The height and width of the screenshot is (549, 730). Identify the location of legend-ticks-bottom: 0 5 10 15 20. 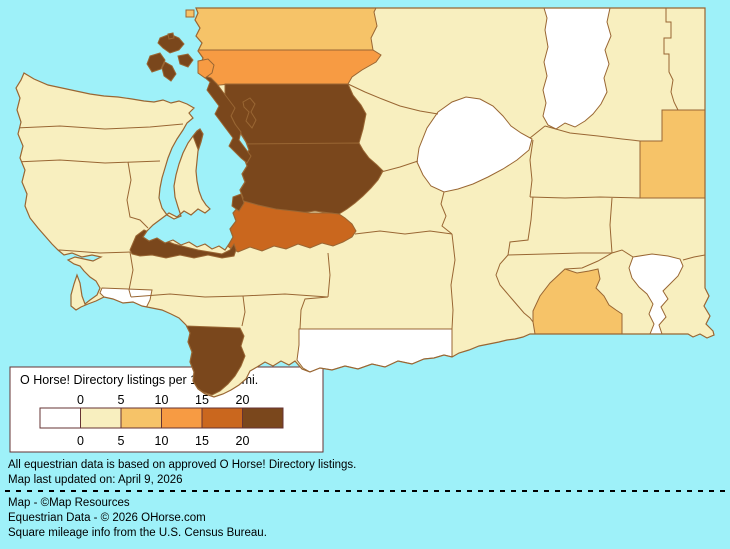
(163, 441).